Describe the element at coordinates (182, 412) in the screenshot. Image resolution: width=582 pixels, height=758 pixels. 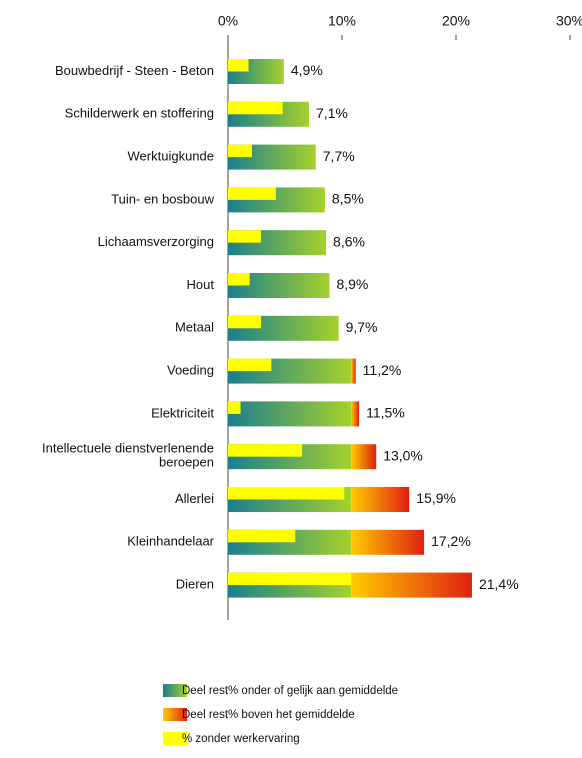
I see `category-label: Elektriciteit` at that location.